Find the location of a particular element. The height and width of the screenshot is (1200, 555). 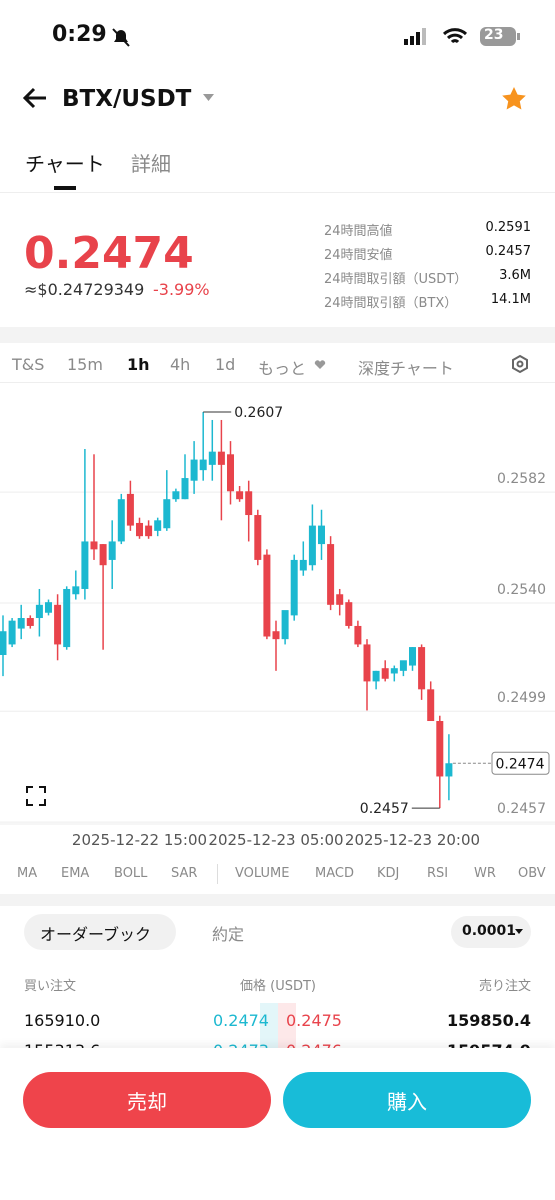

indicator: VOLUME is located at coordinates (262, 873).